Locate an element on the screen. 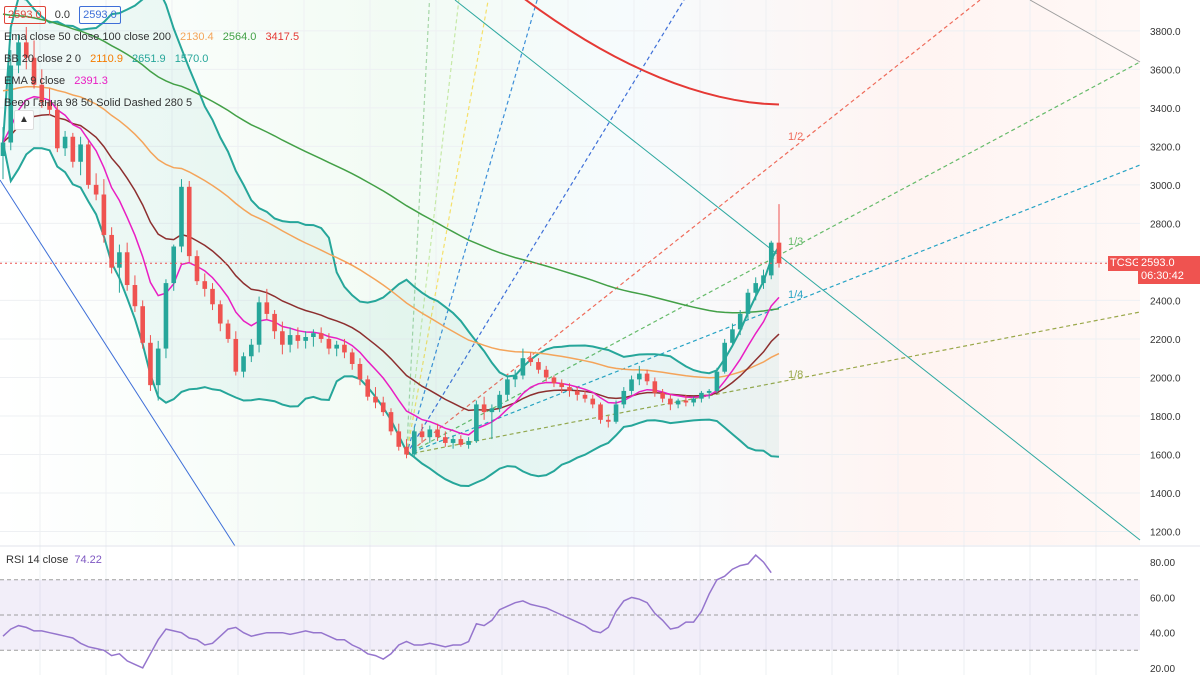 The image size is (1200, 675). price-tick-label: 3000.0 is located at coordinates (1165, 186).